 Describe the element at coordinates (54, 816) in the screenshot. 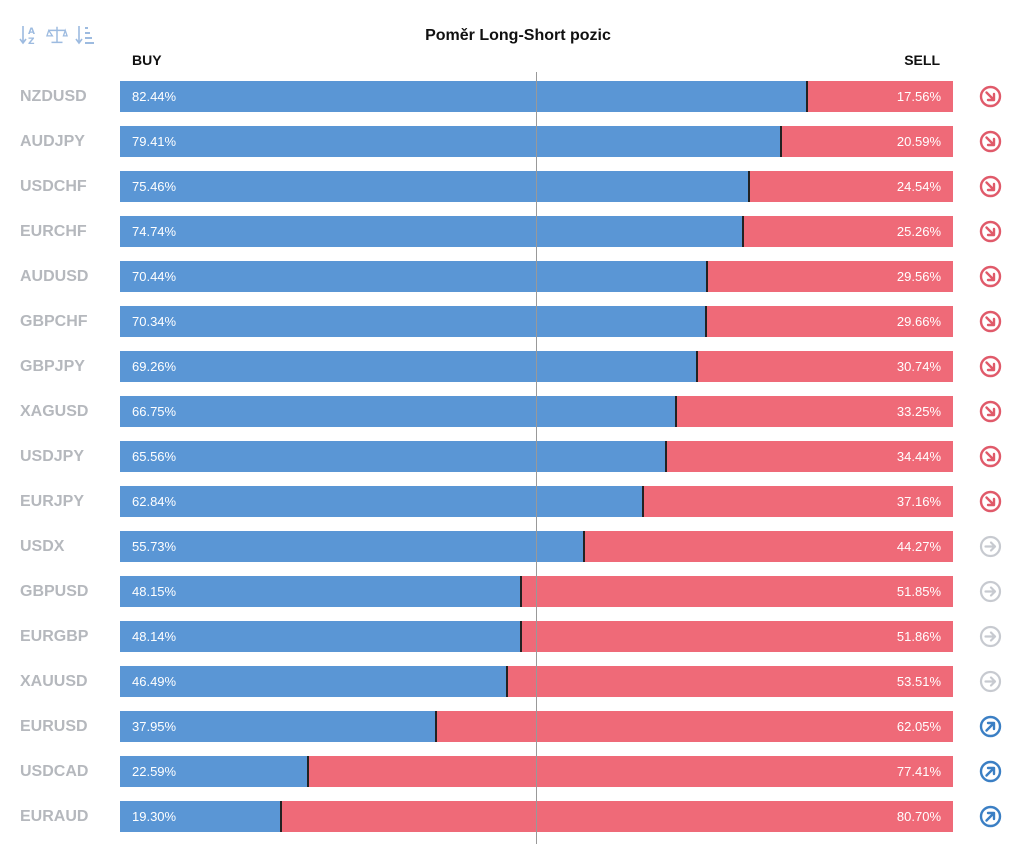

I see `symbol-label: EURAUD` at that location.